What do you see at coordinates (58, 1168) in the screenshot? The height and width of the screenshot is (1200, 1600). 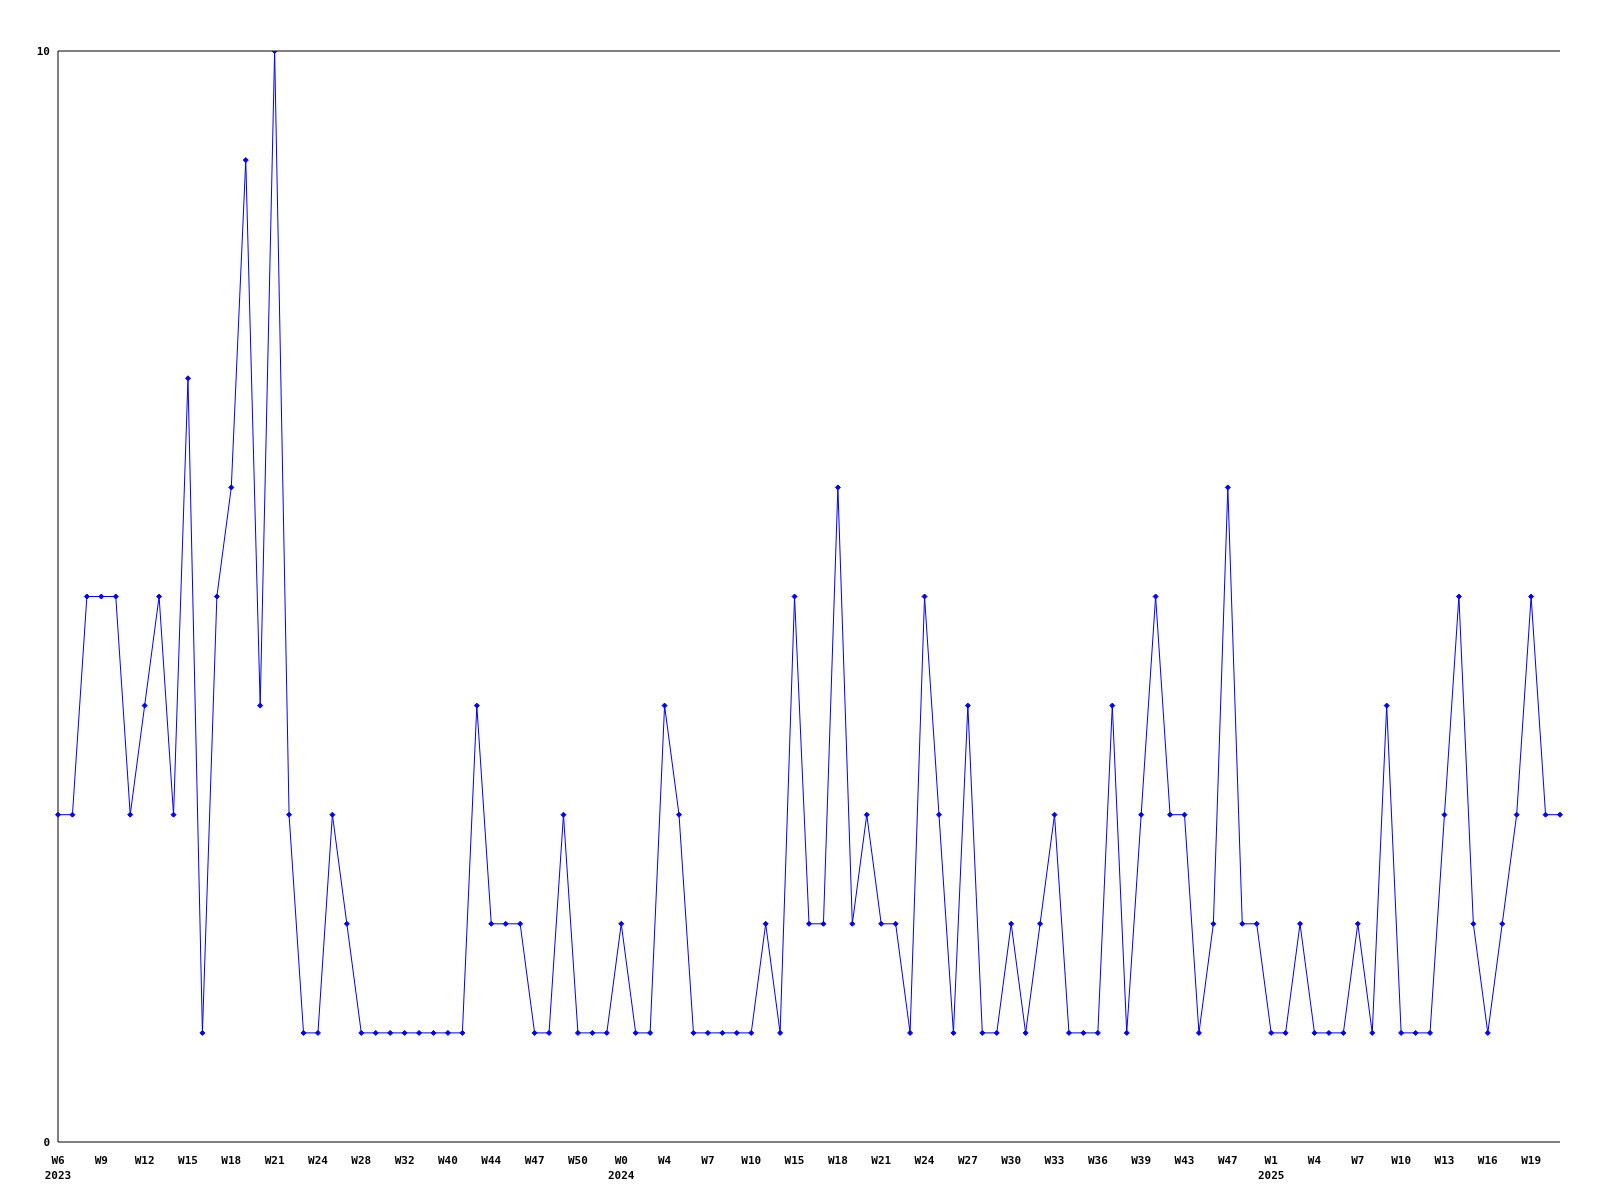 I see `x-tick-label: W6 2023` at bounding box center [58, 1168].